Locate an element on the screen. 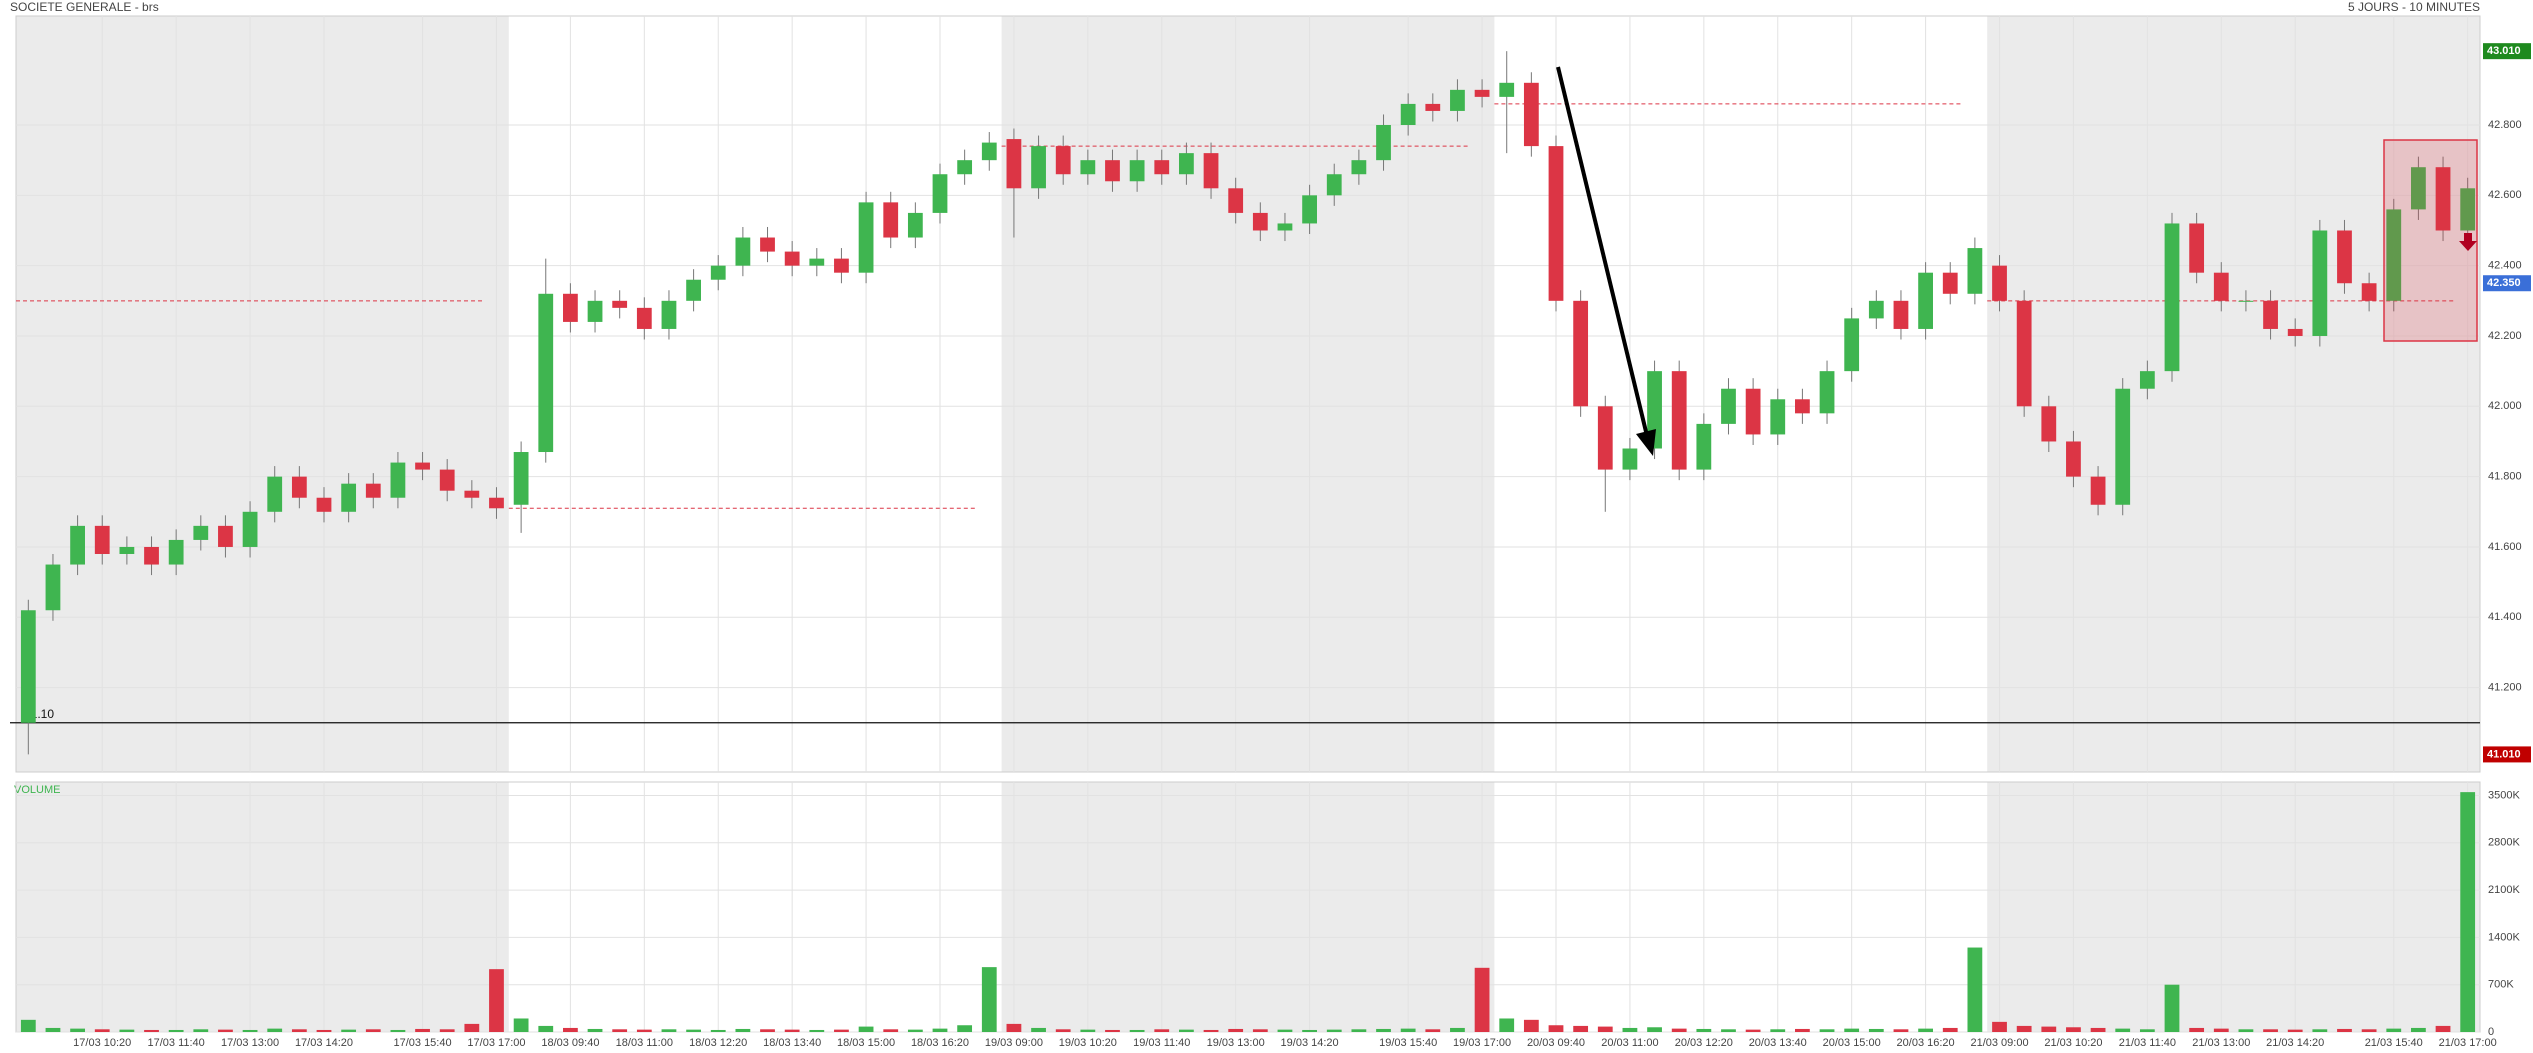  volume-tick-label: 0 is located at coordinates (2491, 1032).